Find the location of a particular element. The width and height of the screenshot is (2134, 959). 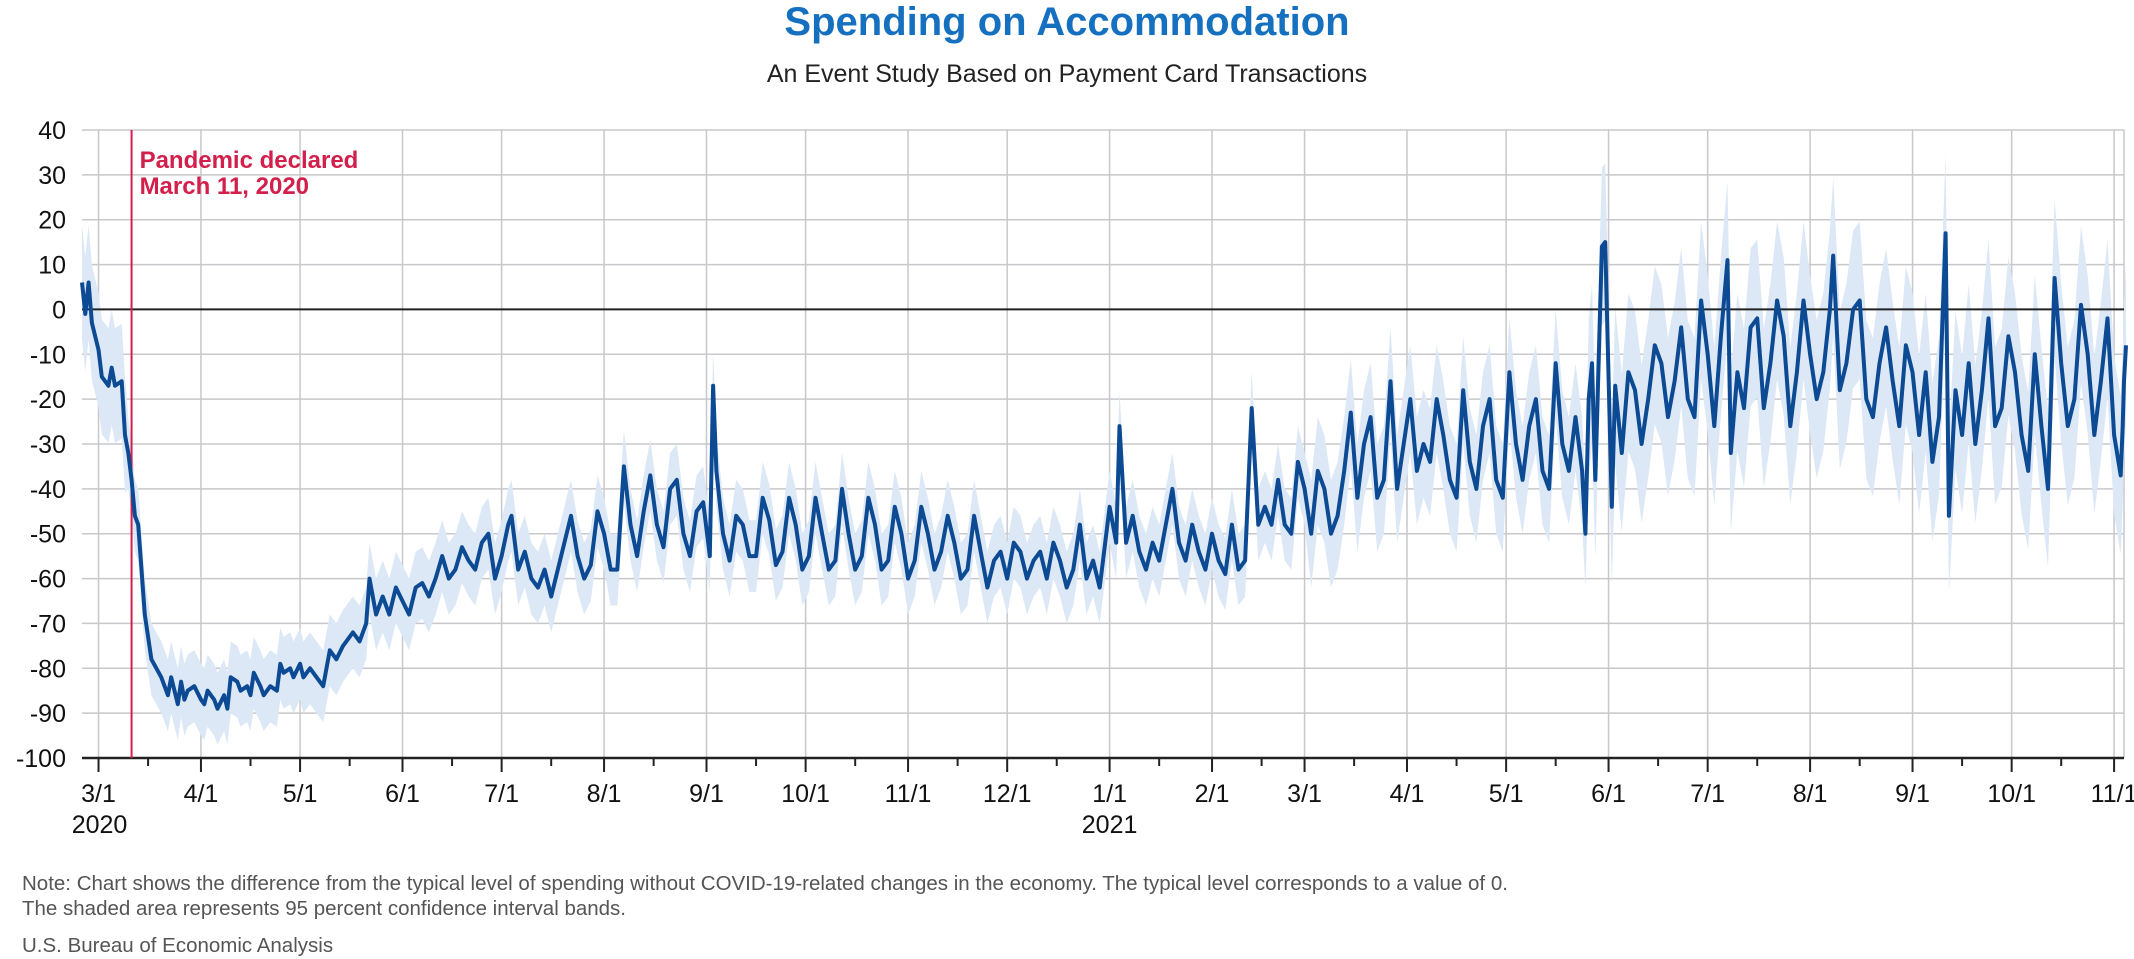

event-label-line2: March 11, 2020 is located at coordinates (224, 186).